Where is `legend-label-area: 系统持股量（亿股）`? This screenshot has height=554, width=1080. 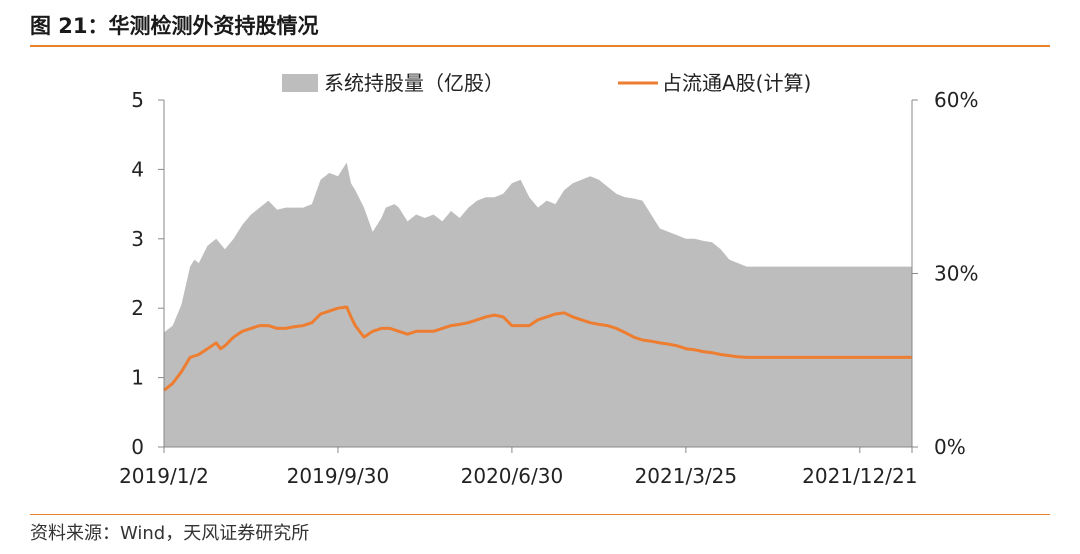
legend-label-area: 系统持股量（亿股） is located at coordinates (414, 83).